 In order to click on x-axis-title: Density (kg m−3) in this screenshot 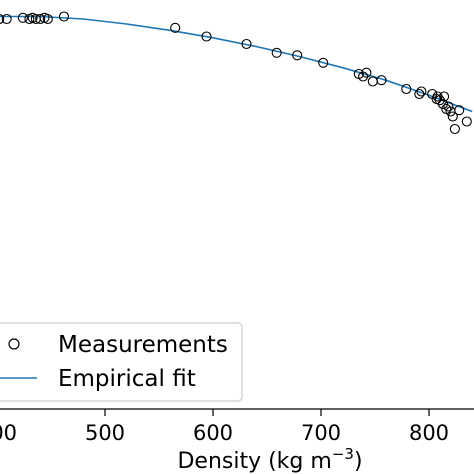, I will do `click(269, 459)`.